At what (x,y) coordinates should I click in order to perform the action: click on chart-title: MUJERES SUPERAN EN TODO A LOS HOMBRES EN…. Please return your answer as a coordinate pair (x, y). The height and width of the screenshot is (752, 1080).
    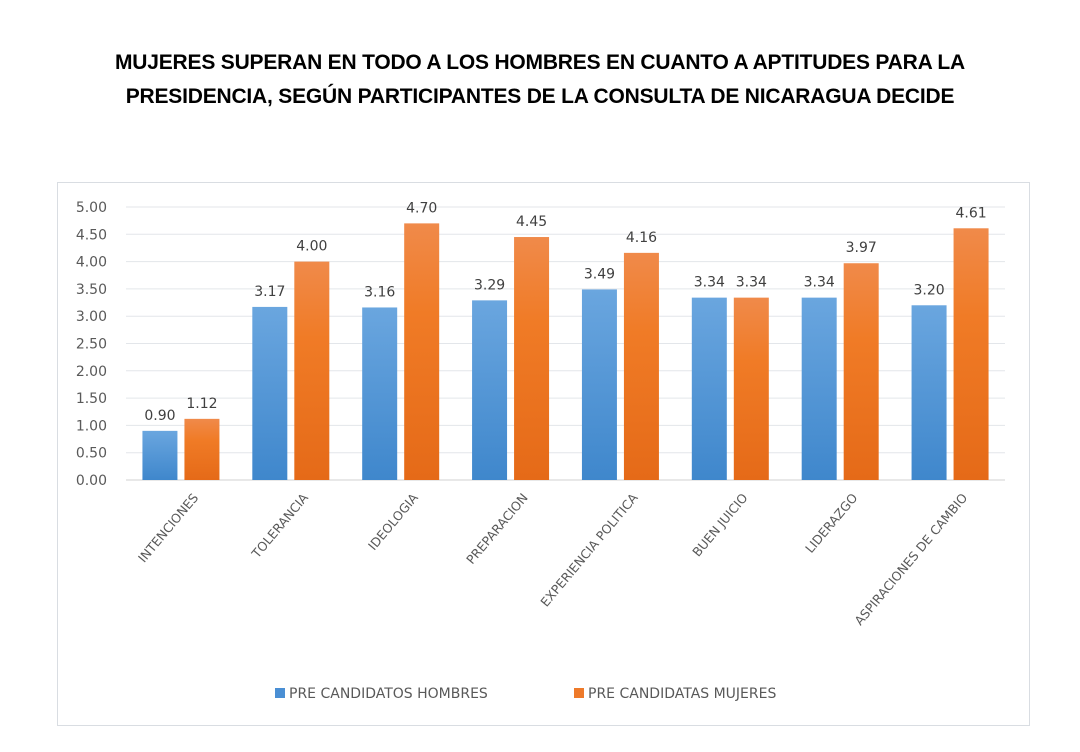
    Looking at the image, I should click on (540, 80).